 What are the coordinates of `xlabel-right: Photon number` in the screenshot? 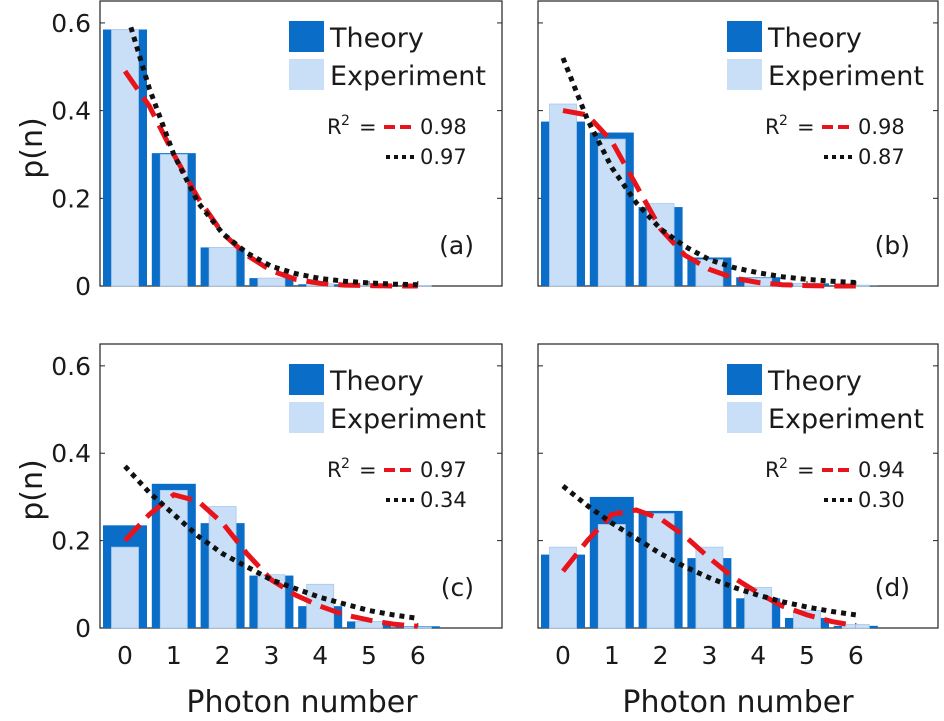 It's located at (738, 702).